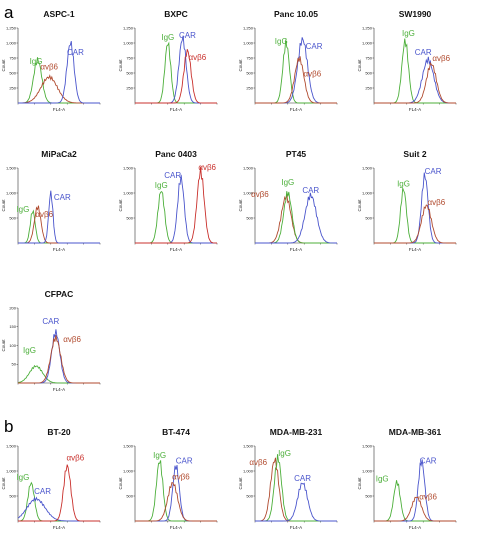 The image size is (493, 550). I want to click on panel-title: PT45, so click(296, 154).